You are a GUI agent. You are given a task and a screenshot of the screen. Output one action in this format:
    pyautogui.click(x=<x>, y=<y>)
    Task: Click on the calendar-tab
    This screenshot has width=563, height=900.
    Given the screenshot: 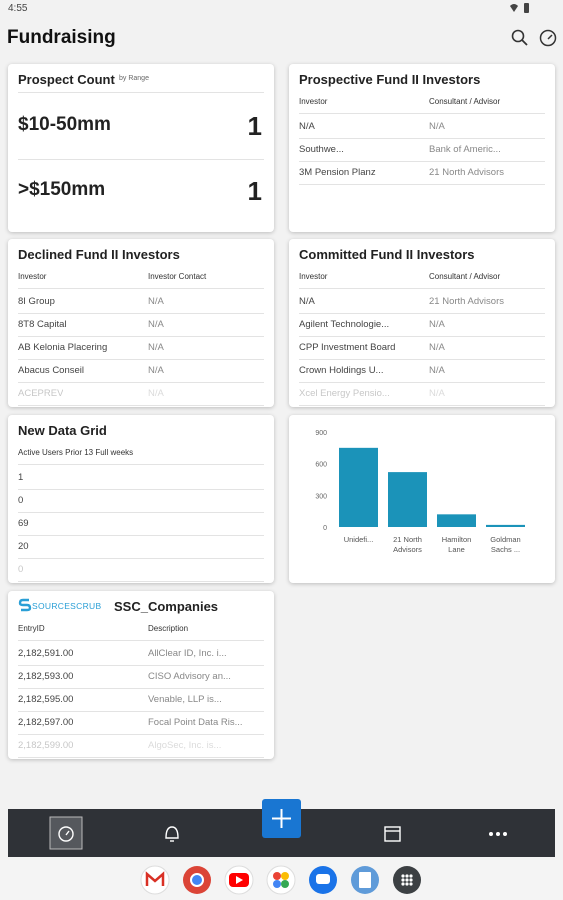 What is the action you would take?
    pyautogui.click(x=392, y=834)
    